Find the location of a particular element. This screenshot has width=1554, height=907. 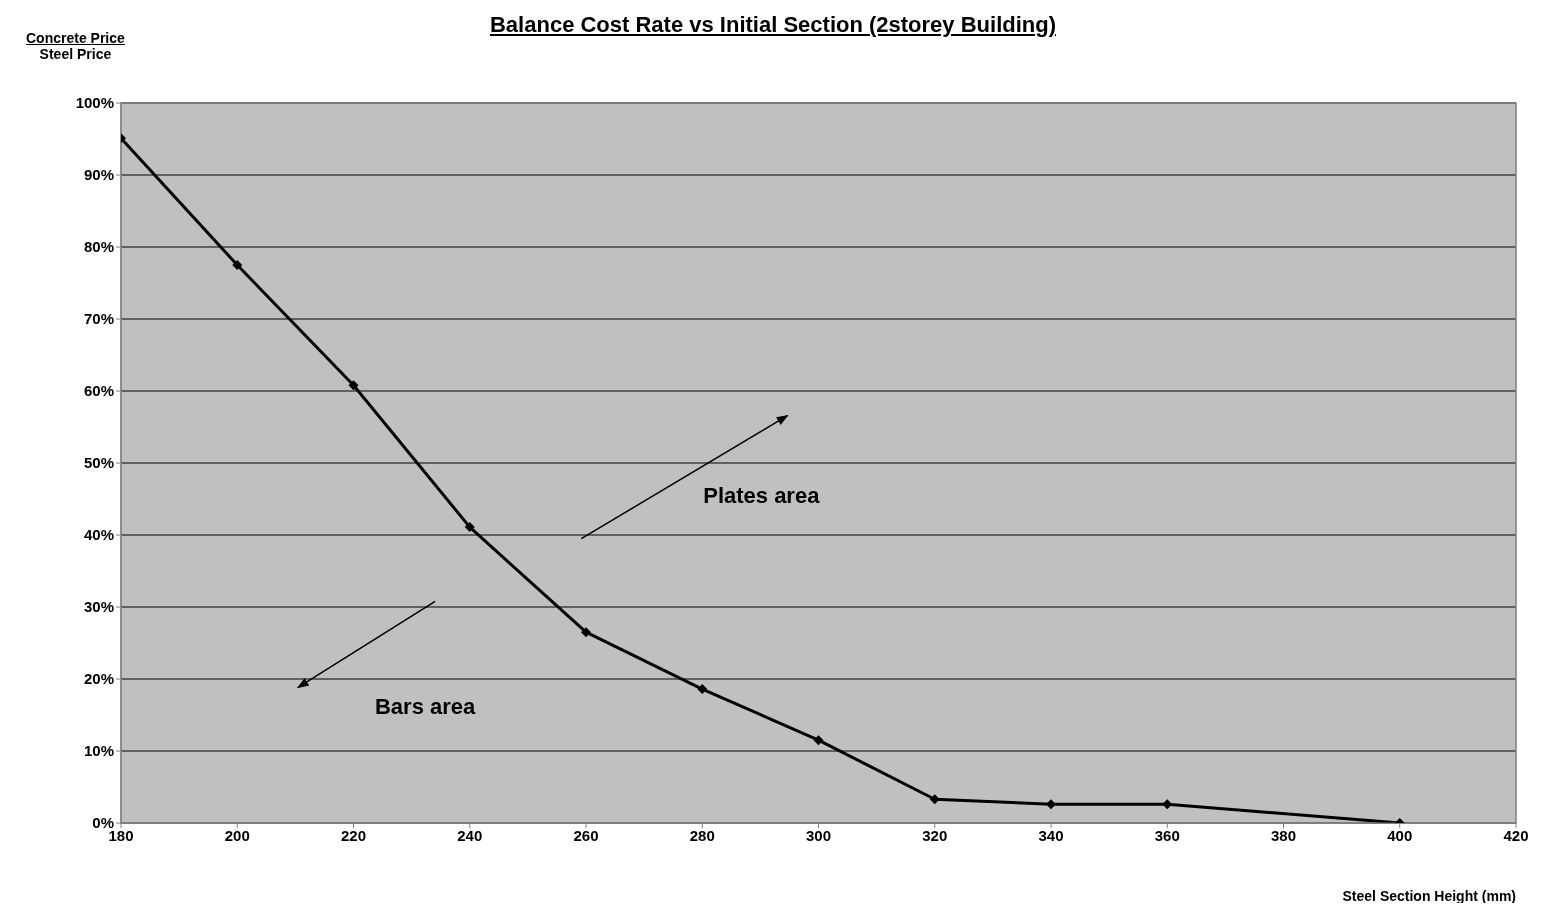

x-tick-label: 400 is located at coordinates (1400, 835).